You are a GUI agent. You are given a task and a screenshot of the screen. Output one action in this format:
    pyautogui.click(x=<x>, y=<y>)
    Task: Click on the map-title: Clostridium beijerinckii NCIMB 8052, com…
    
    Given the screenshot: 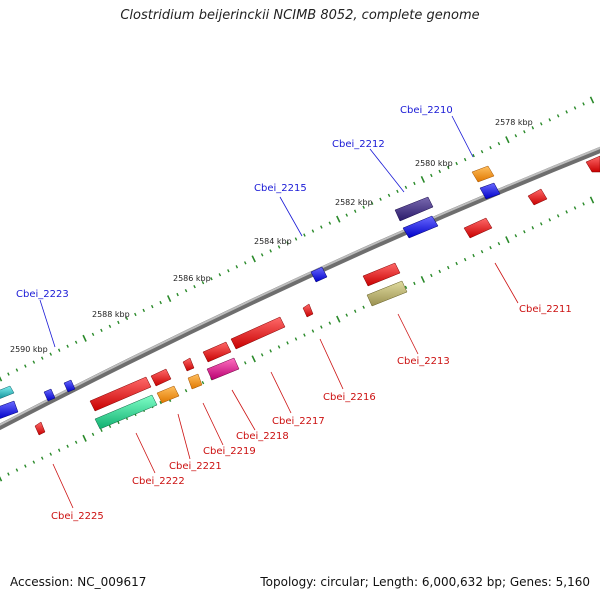 What is the action you would take?
    pyautogui.click(x=300, y=15)
    